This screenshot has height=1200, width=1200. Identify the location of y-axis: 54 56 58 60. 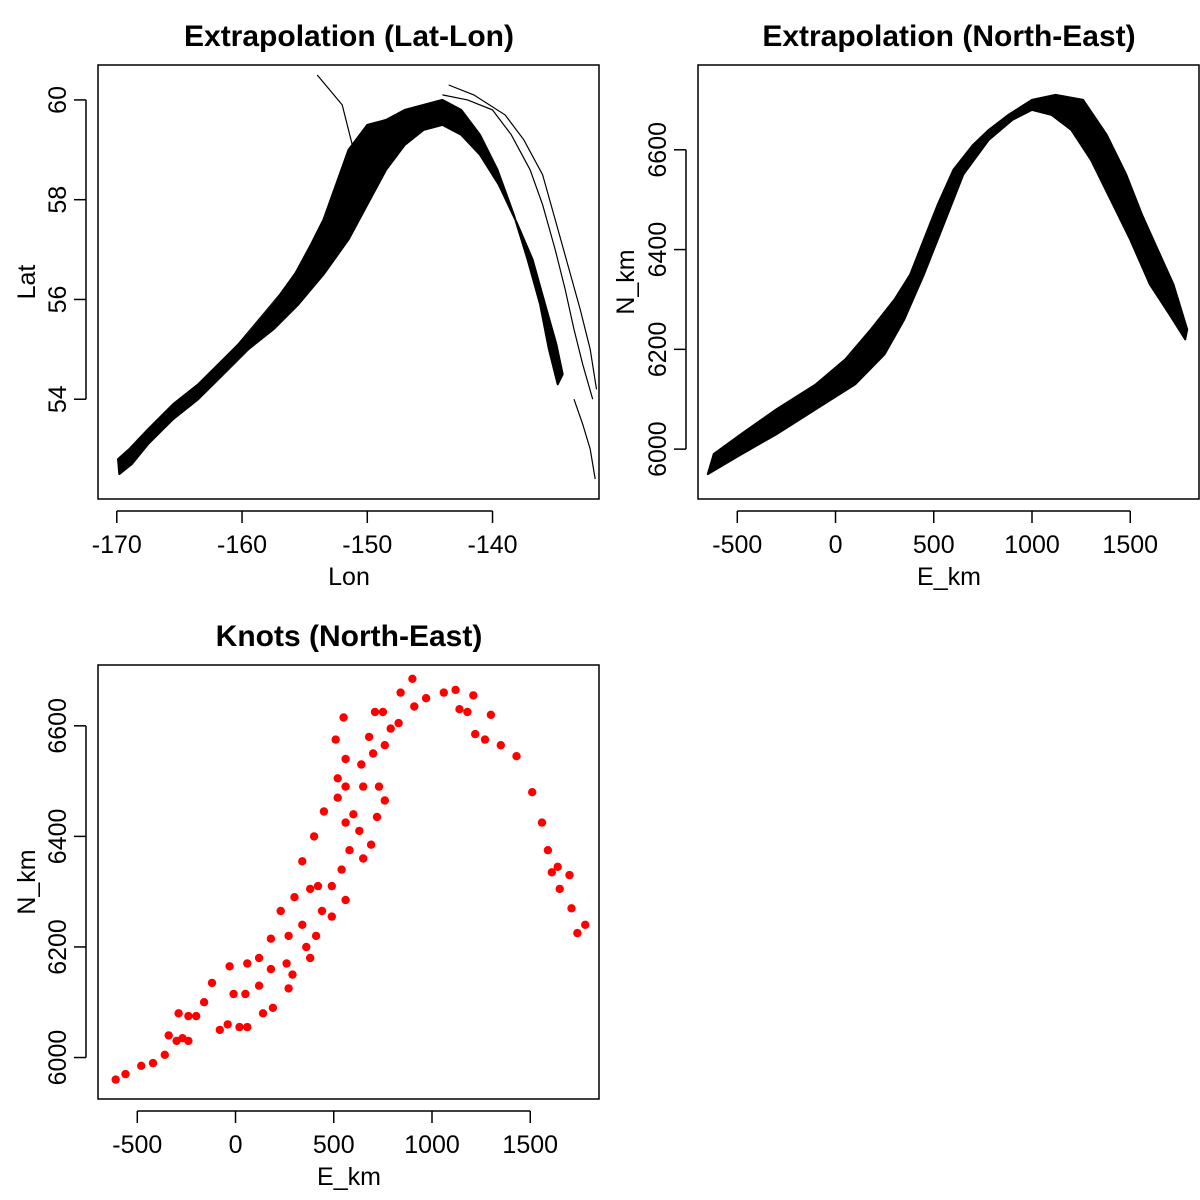
(65, 249).